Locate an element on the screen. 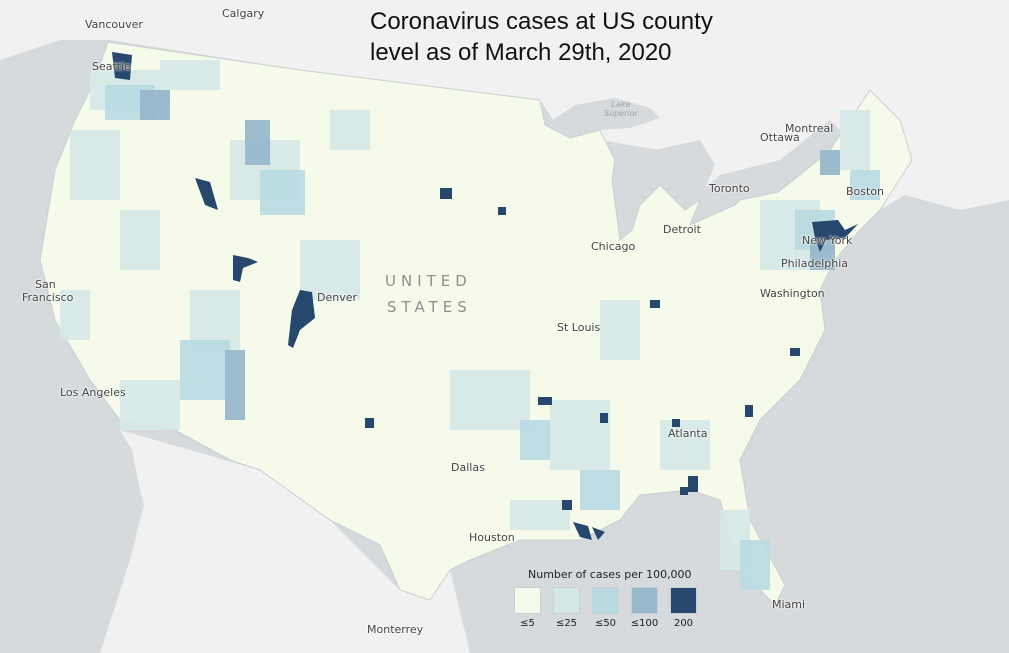  legend-swatch-le5 is located at coordinates (527, 600).